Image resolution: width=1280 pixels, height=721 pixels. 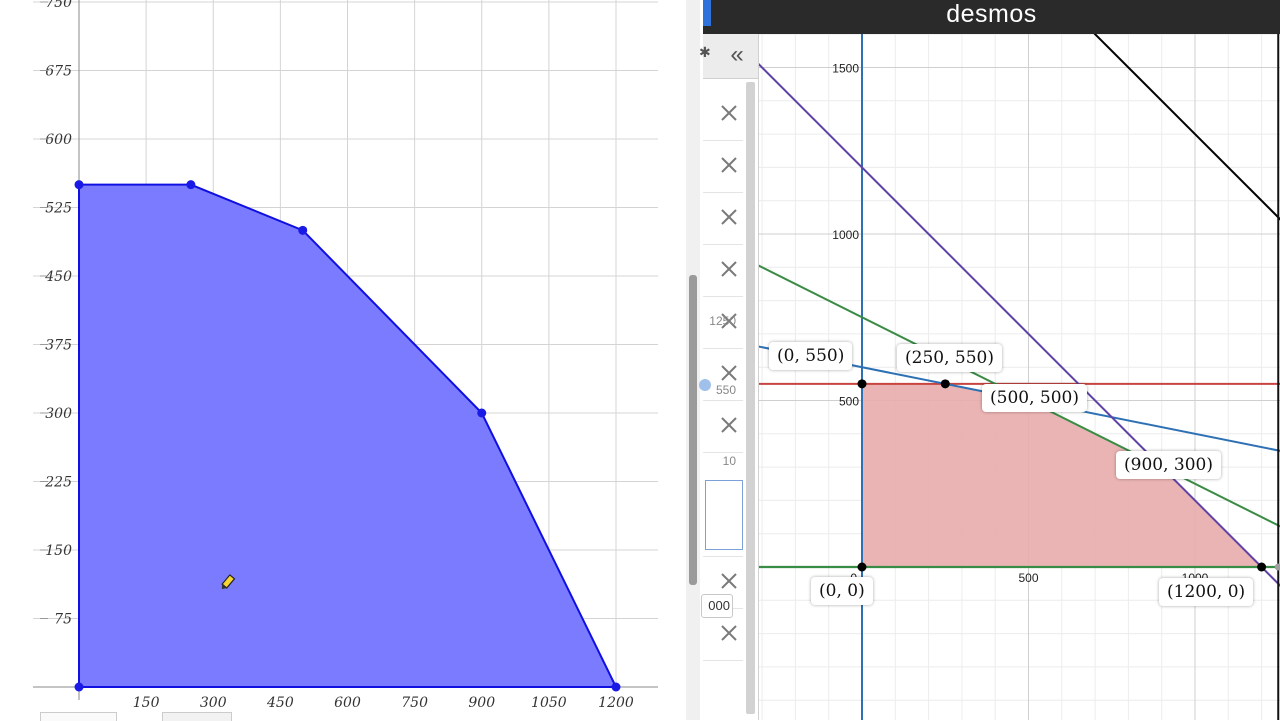 I want to click on expression-list: ✱ « 12505501010 000, so click(x=729, y=377).